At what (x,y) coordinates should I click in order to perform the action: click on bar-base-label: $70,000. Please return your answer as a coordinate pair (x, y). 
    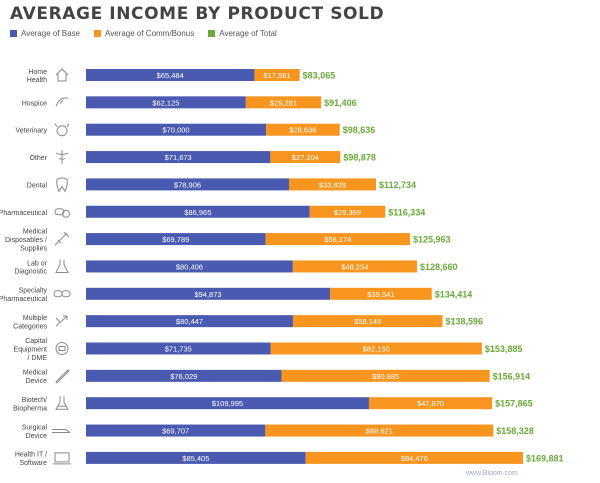
    Looking at the image, I should click on (175, 130).